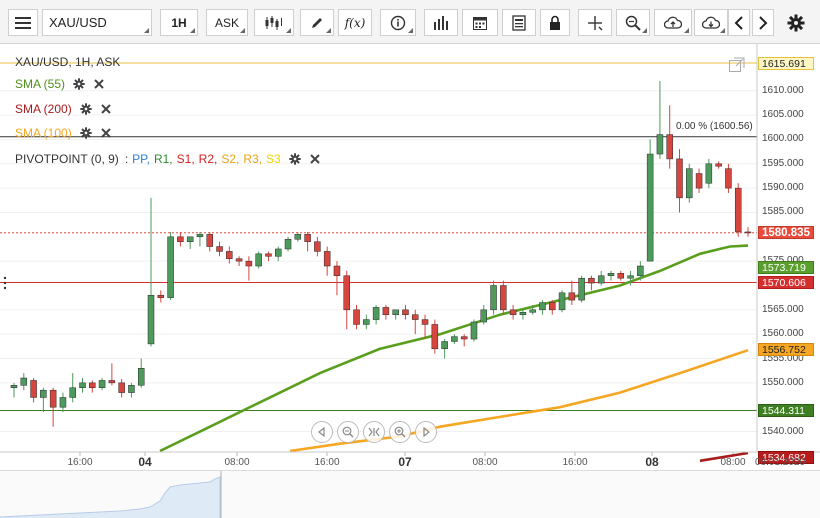 The image size is (820, 518). I want to click on sma55-remove-button, so click(99, 84).